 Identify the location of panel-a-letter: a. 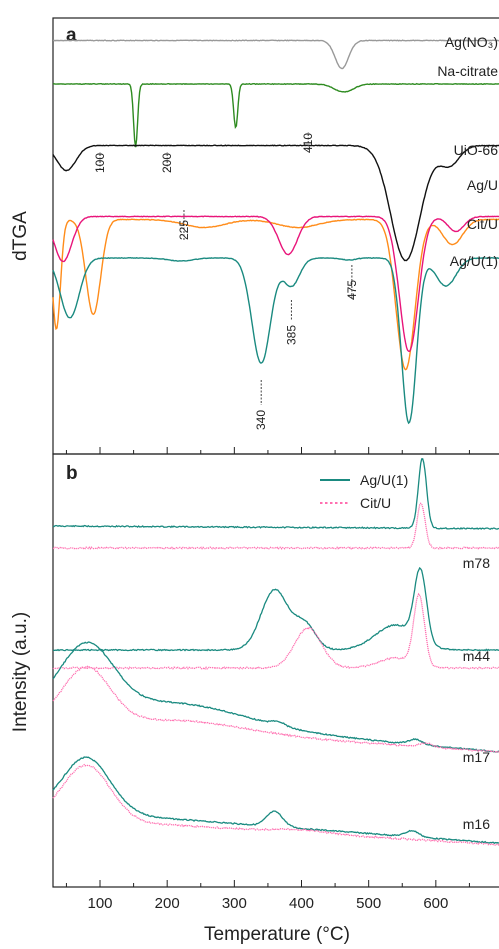
(71, 35).